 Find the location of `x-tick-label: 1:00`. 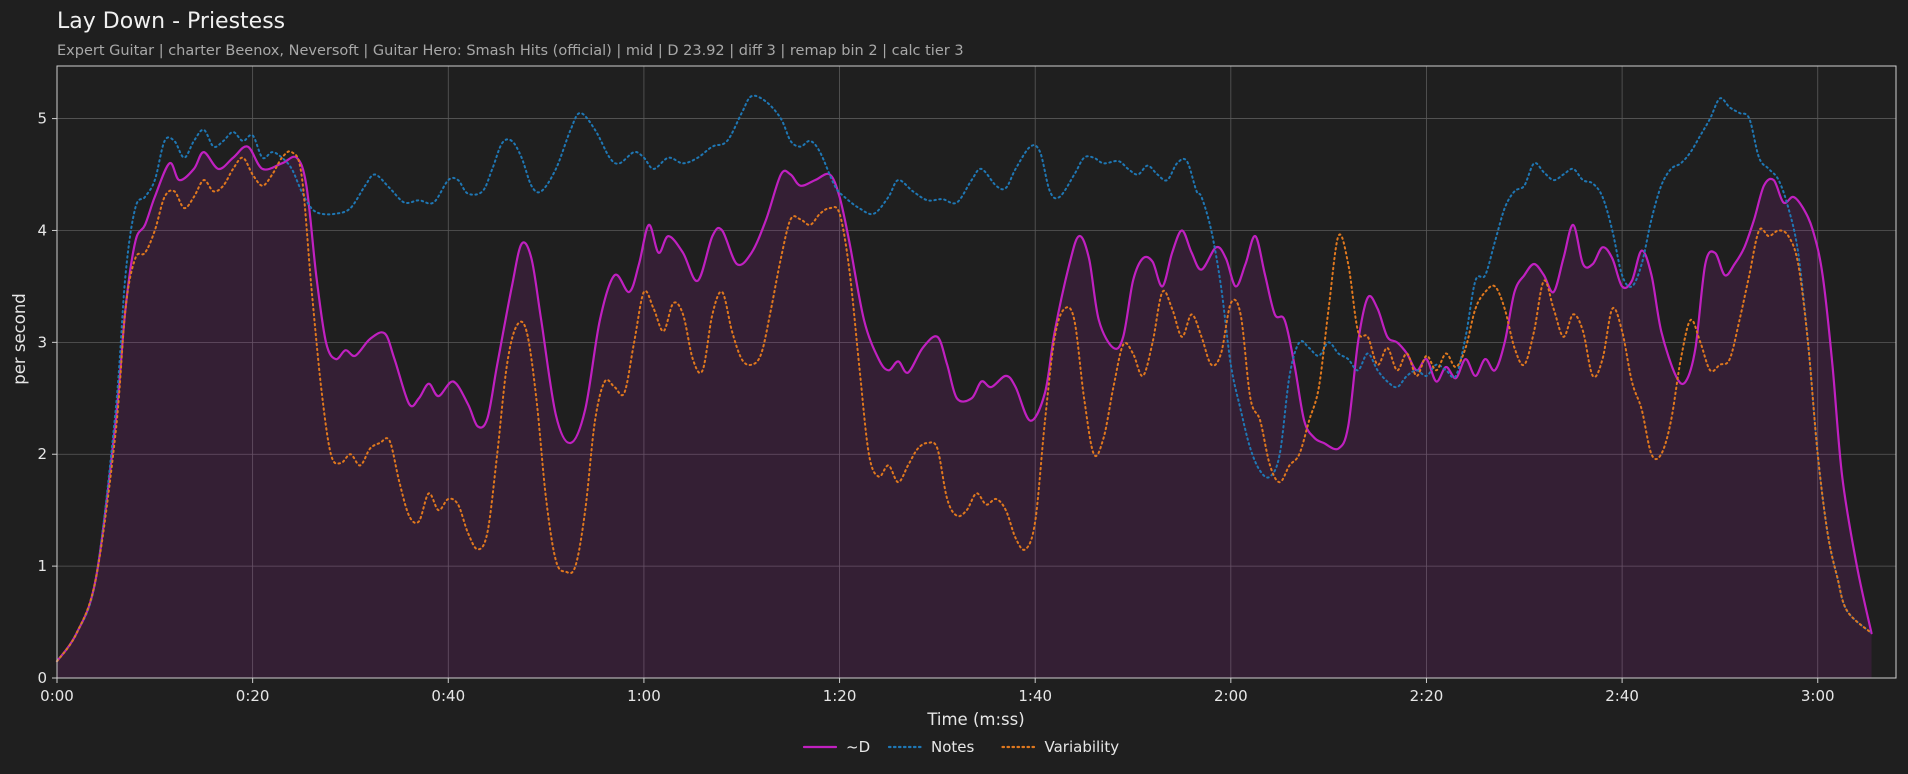

x-tick-label: 1:00 is located at coordinates (644, 696).